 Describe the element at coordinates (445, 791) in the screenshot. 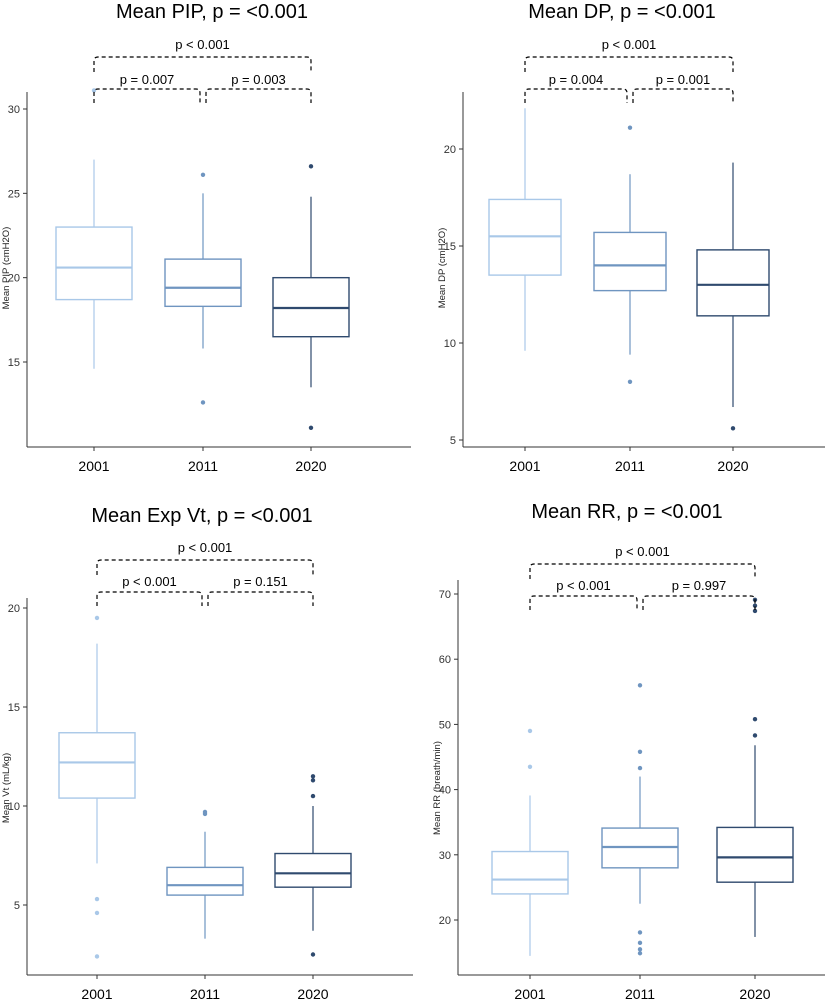

I see `y-tick-label: 40` at that location.